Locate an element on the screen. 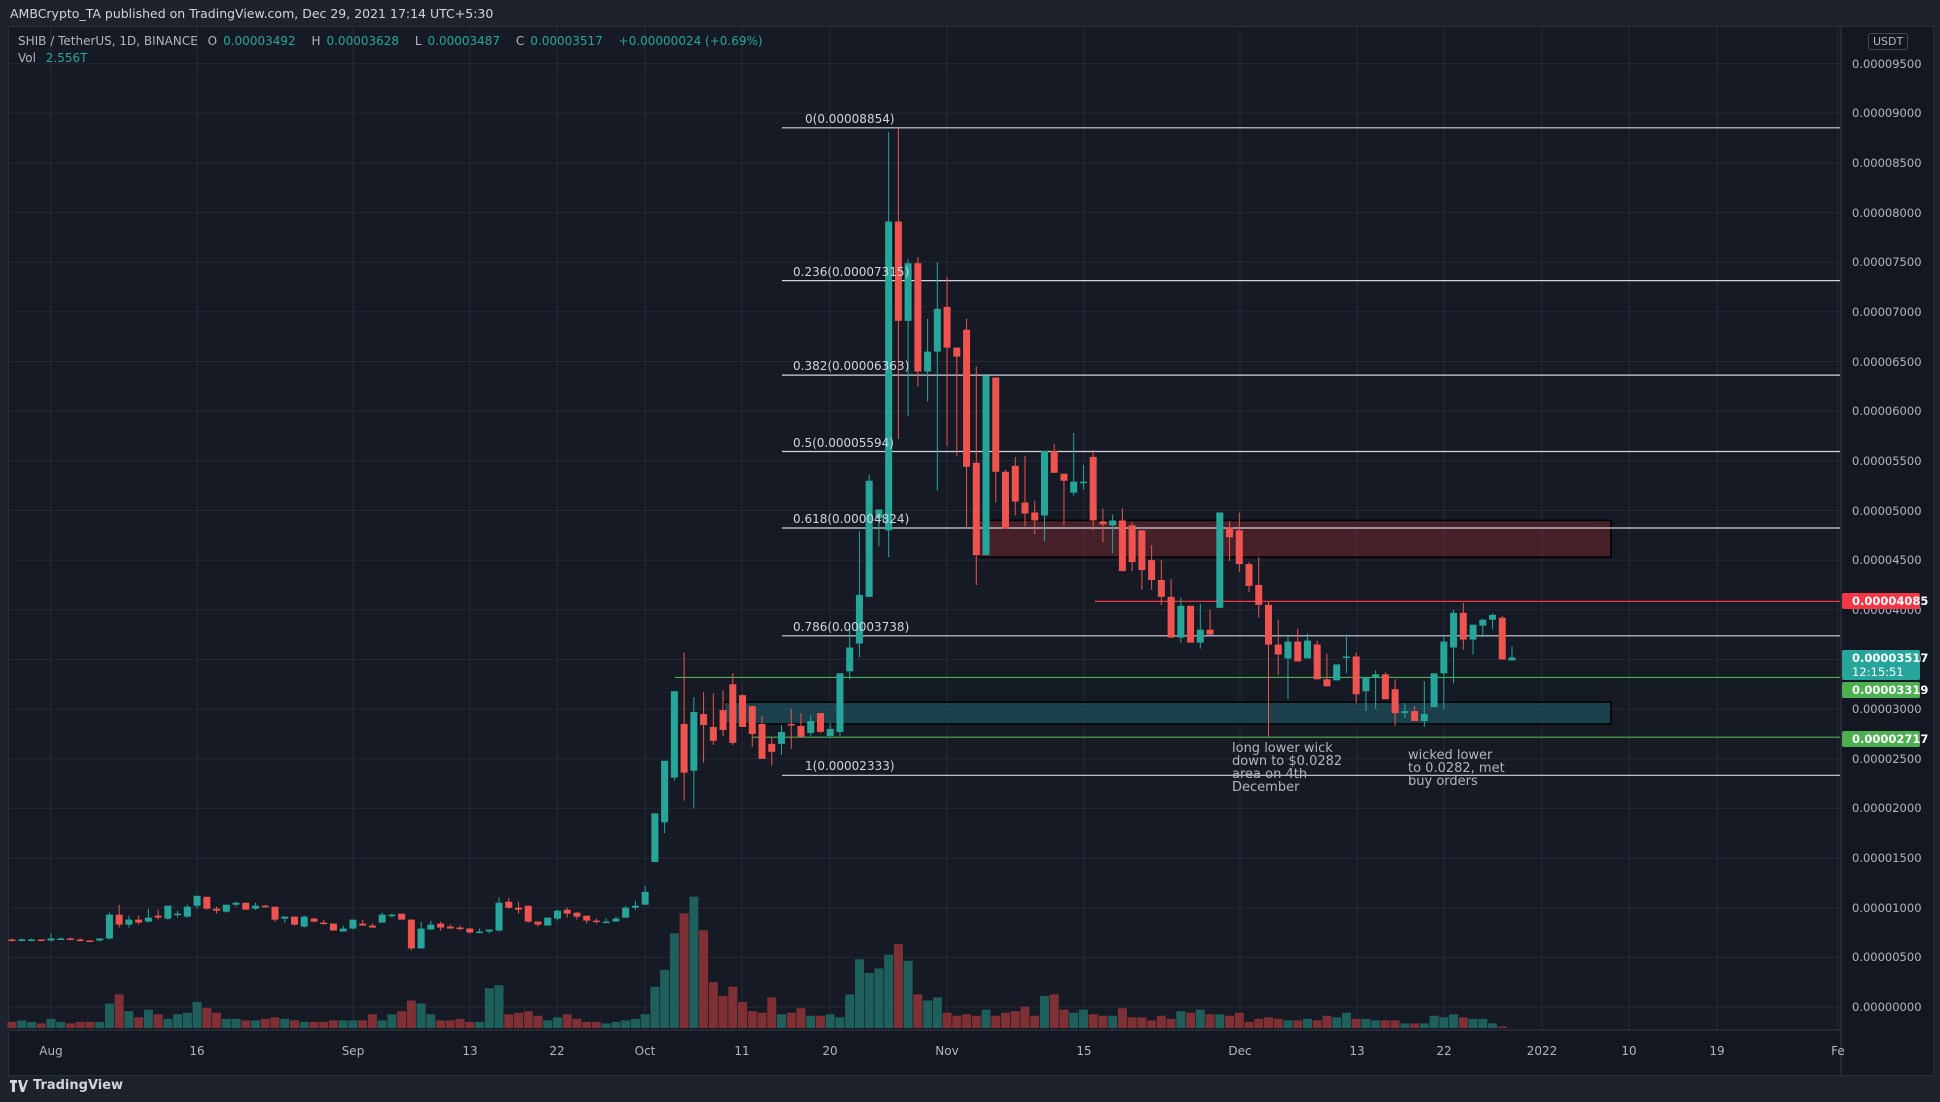 This screenshot has width=1940, height=1102. volume-label: Vol is located at coordinates (27, 58).